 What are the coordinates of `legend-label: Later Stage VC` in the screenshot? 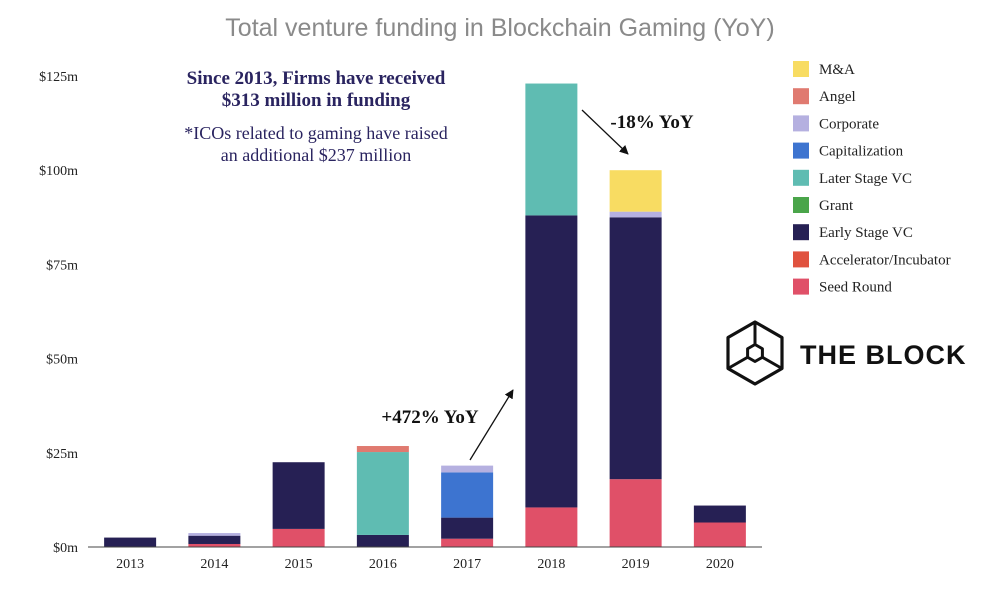 It's located at (865, 179).